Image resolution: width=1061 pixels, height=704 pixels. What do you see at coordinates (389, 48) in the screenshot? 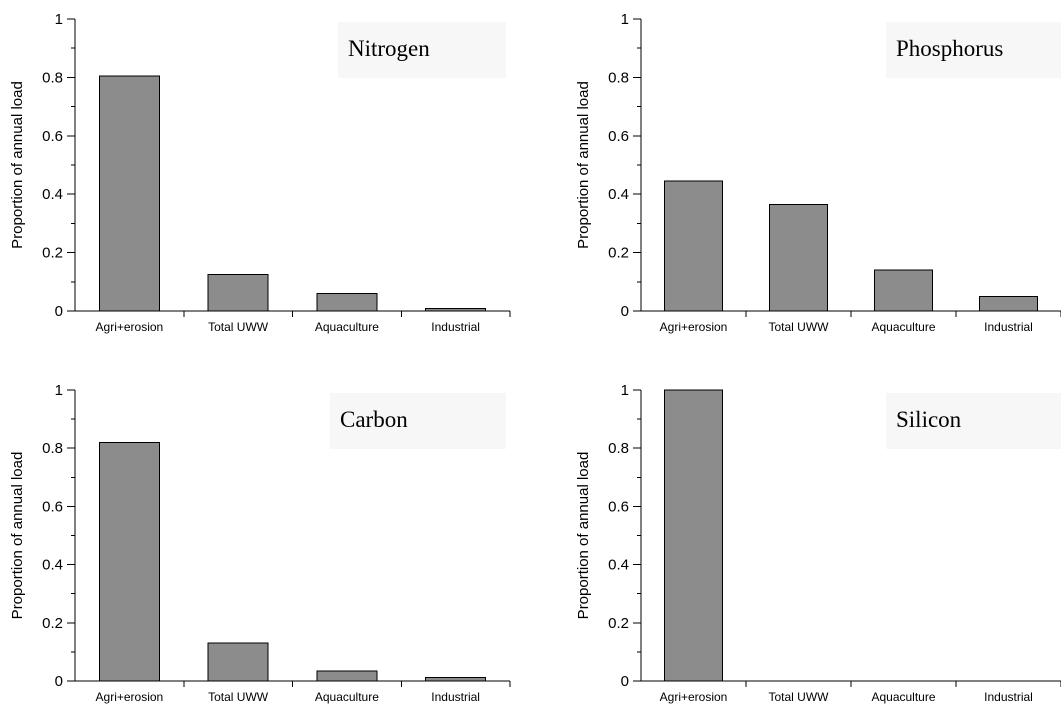
I see `chart-title: Nitrogen` at bounding box center [389, 48].